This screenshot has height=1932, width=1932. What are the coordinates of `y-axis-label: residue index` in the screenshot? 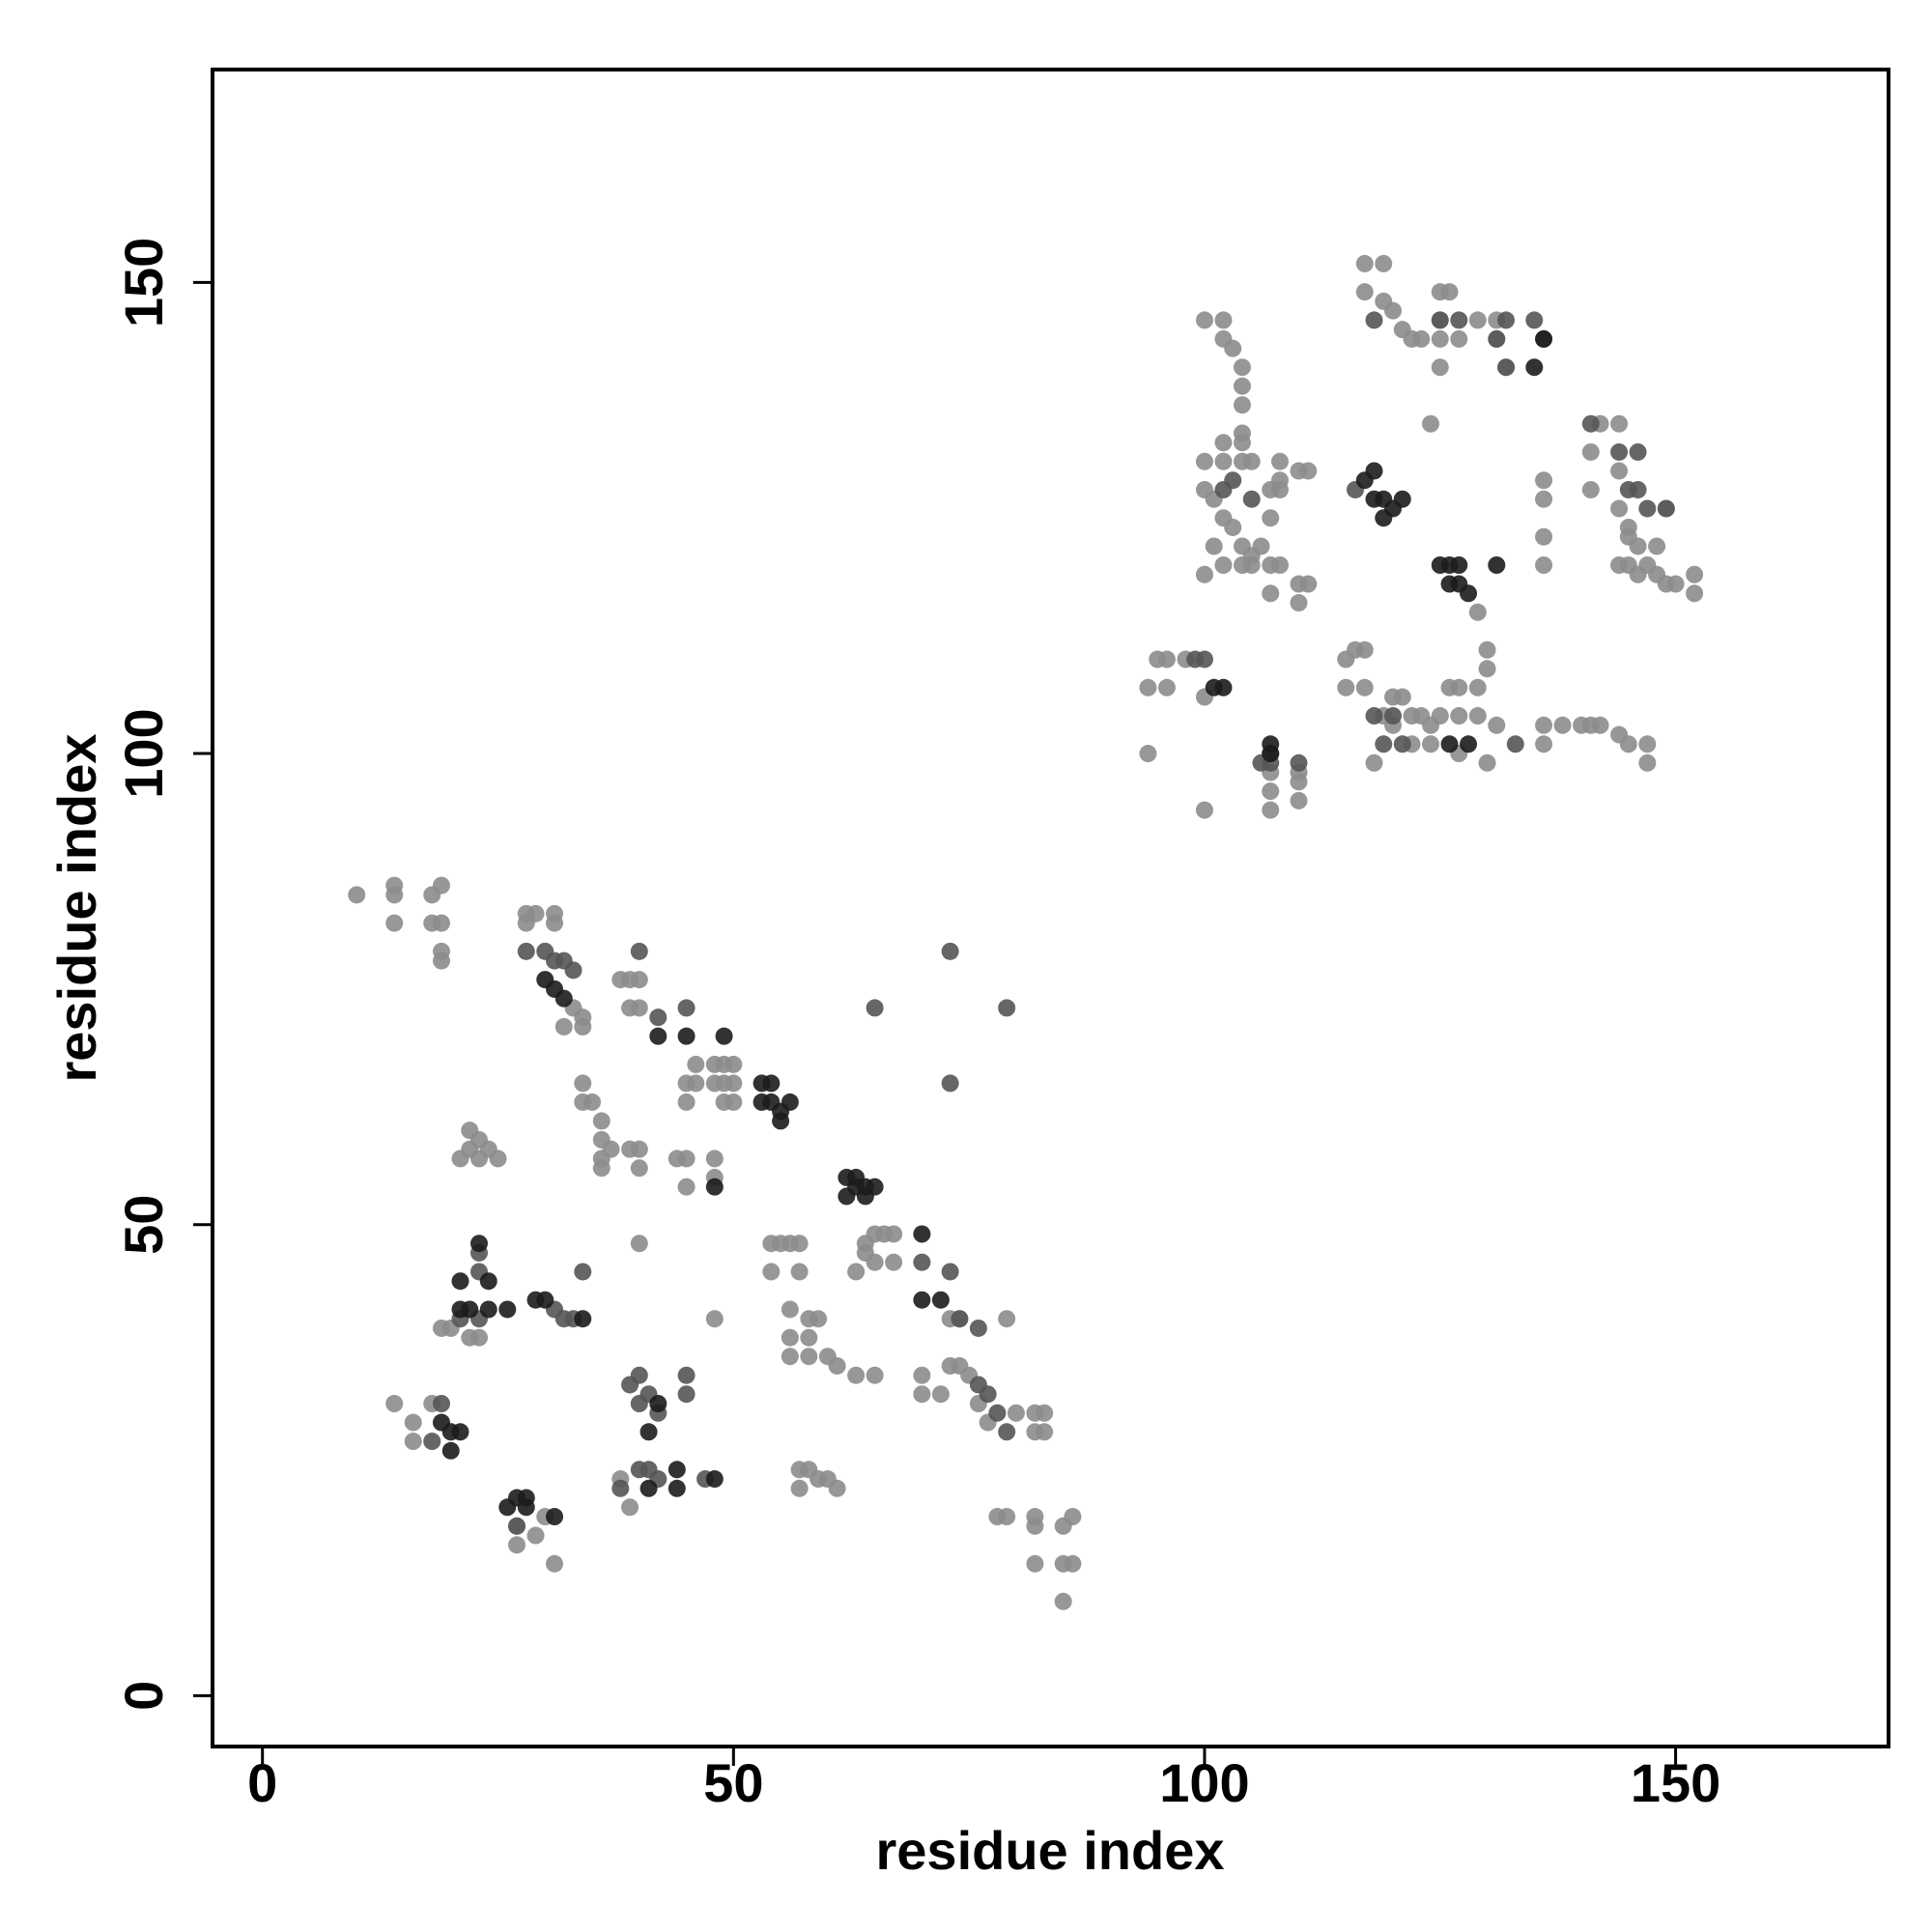 It's located at (76, 907).